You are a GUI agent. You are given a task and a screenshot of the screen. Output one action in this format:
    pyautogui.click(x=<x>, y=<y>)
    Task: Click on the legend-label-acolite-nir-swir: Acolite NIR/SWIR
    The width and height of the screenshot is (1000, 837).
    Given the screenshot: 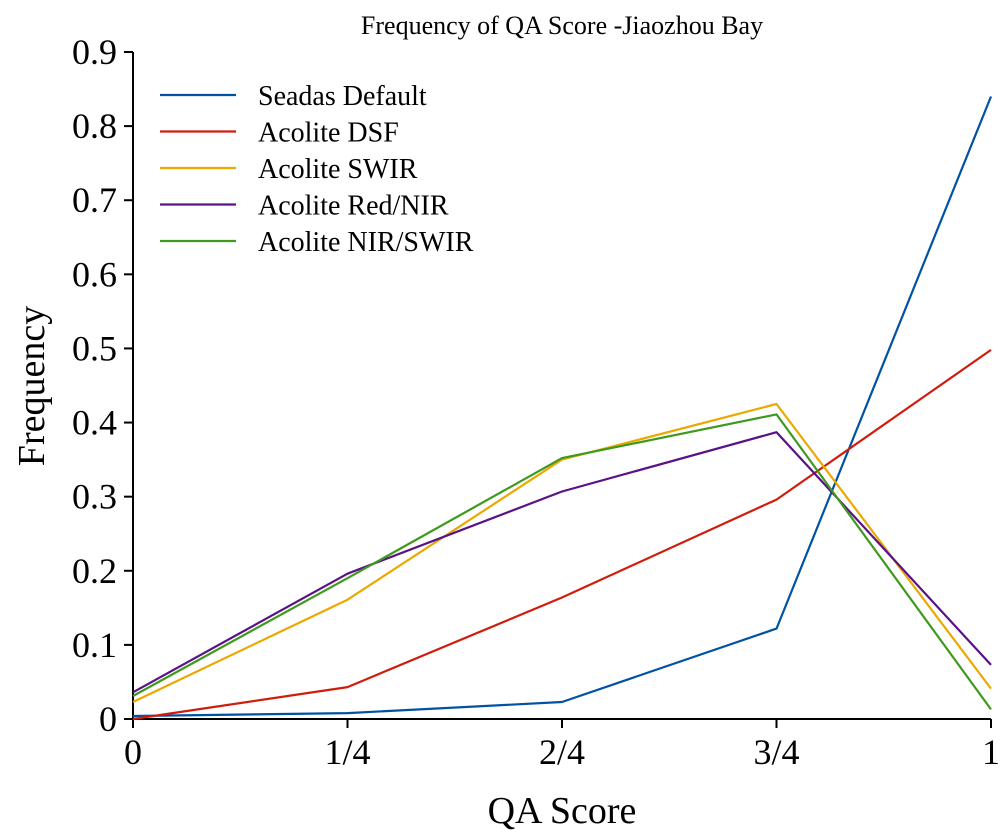 What is the action you would take?
    pyautogui.click(x=366, y=242)
    